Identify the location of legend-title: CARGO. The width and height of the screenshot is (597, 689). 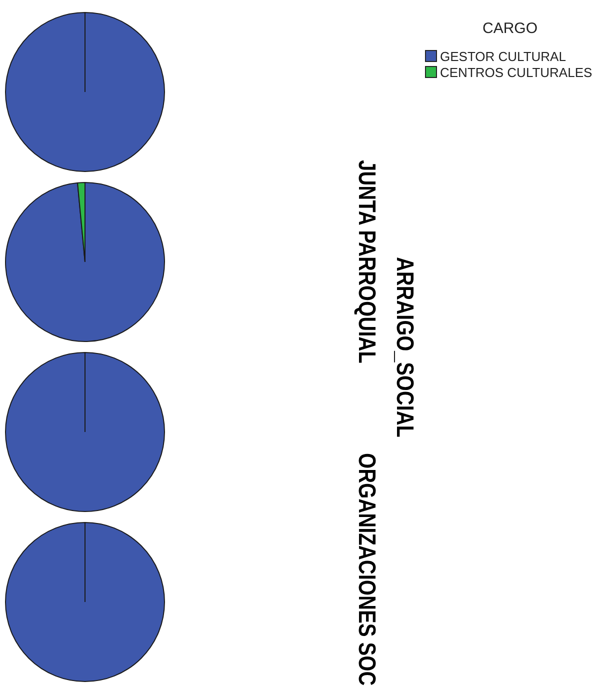
(509, 29).